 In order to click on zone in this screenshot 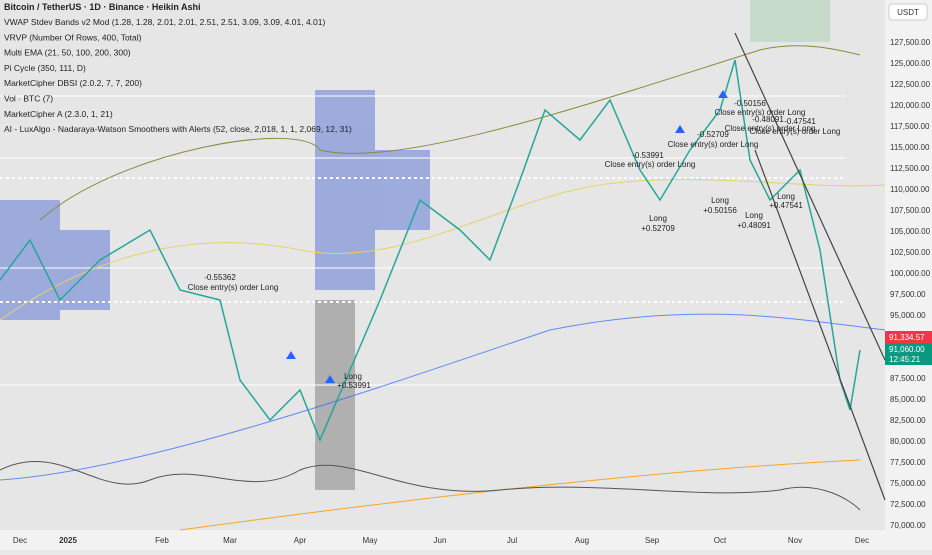, I will do `click(790, 21)`.